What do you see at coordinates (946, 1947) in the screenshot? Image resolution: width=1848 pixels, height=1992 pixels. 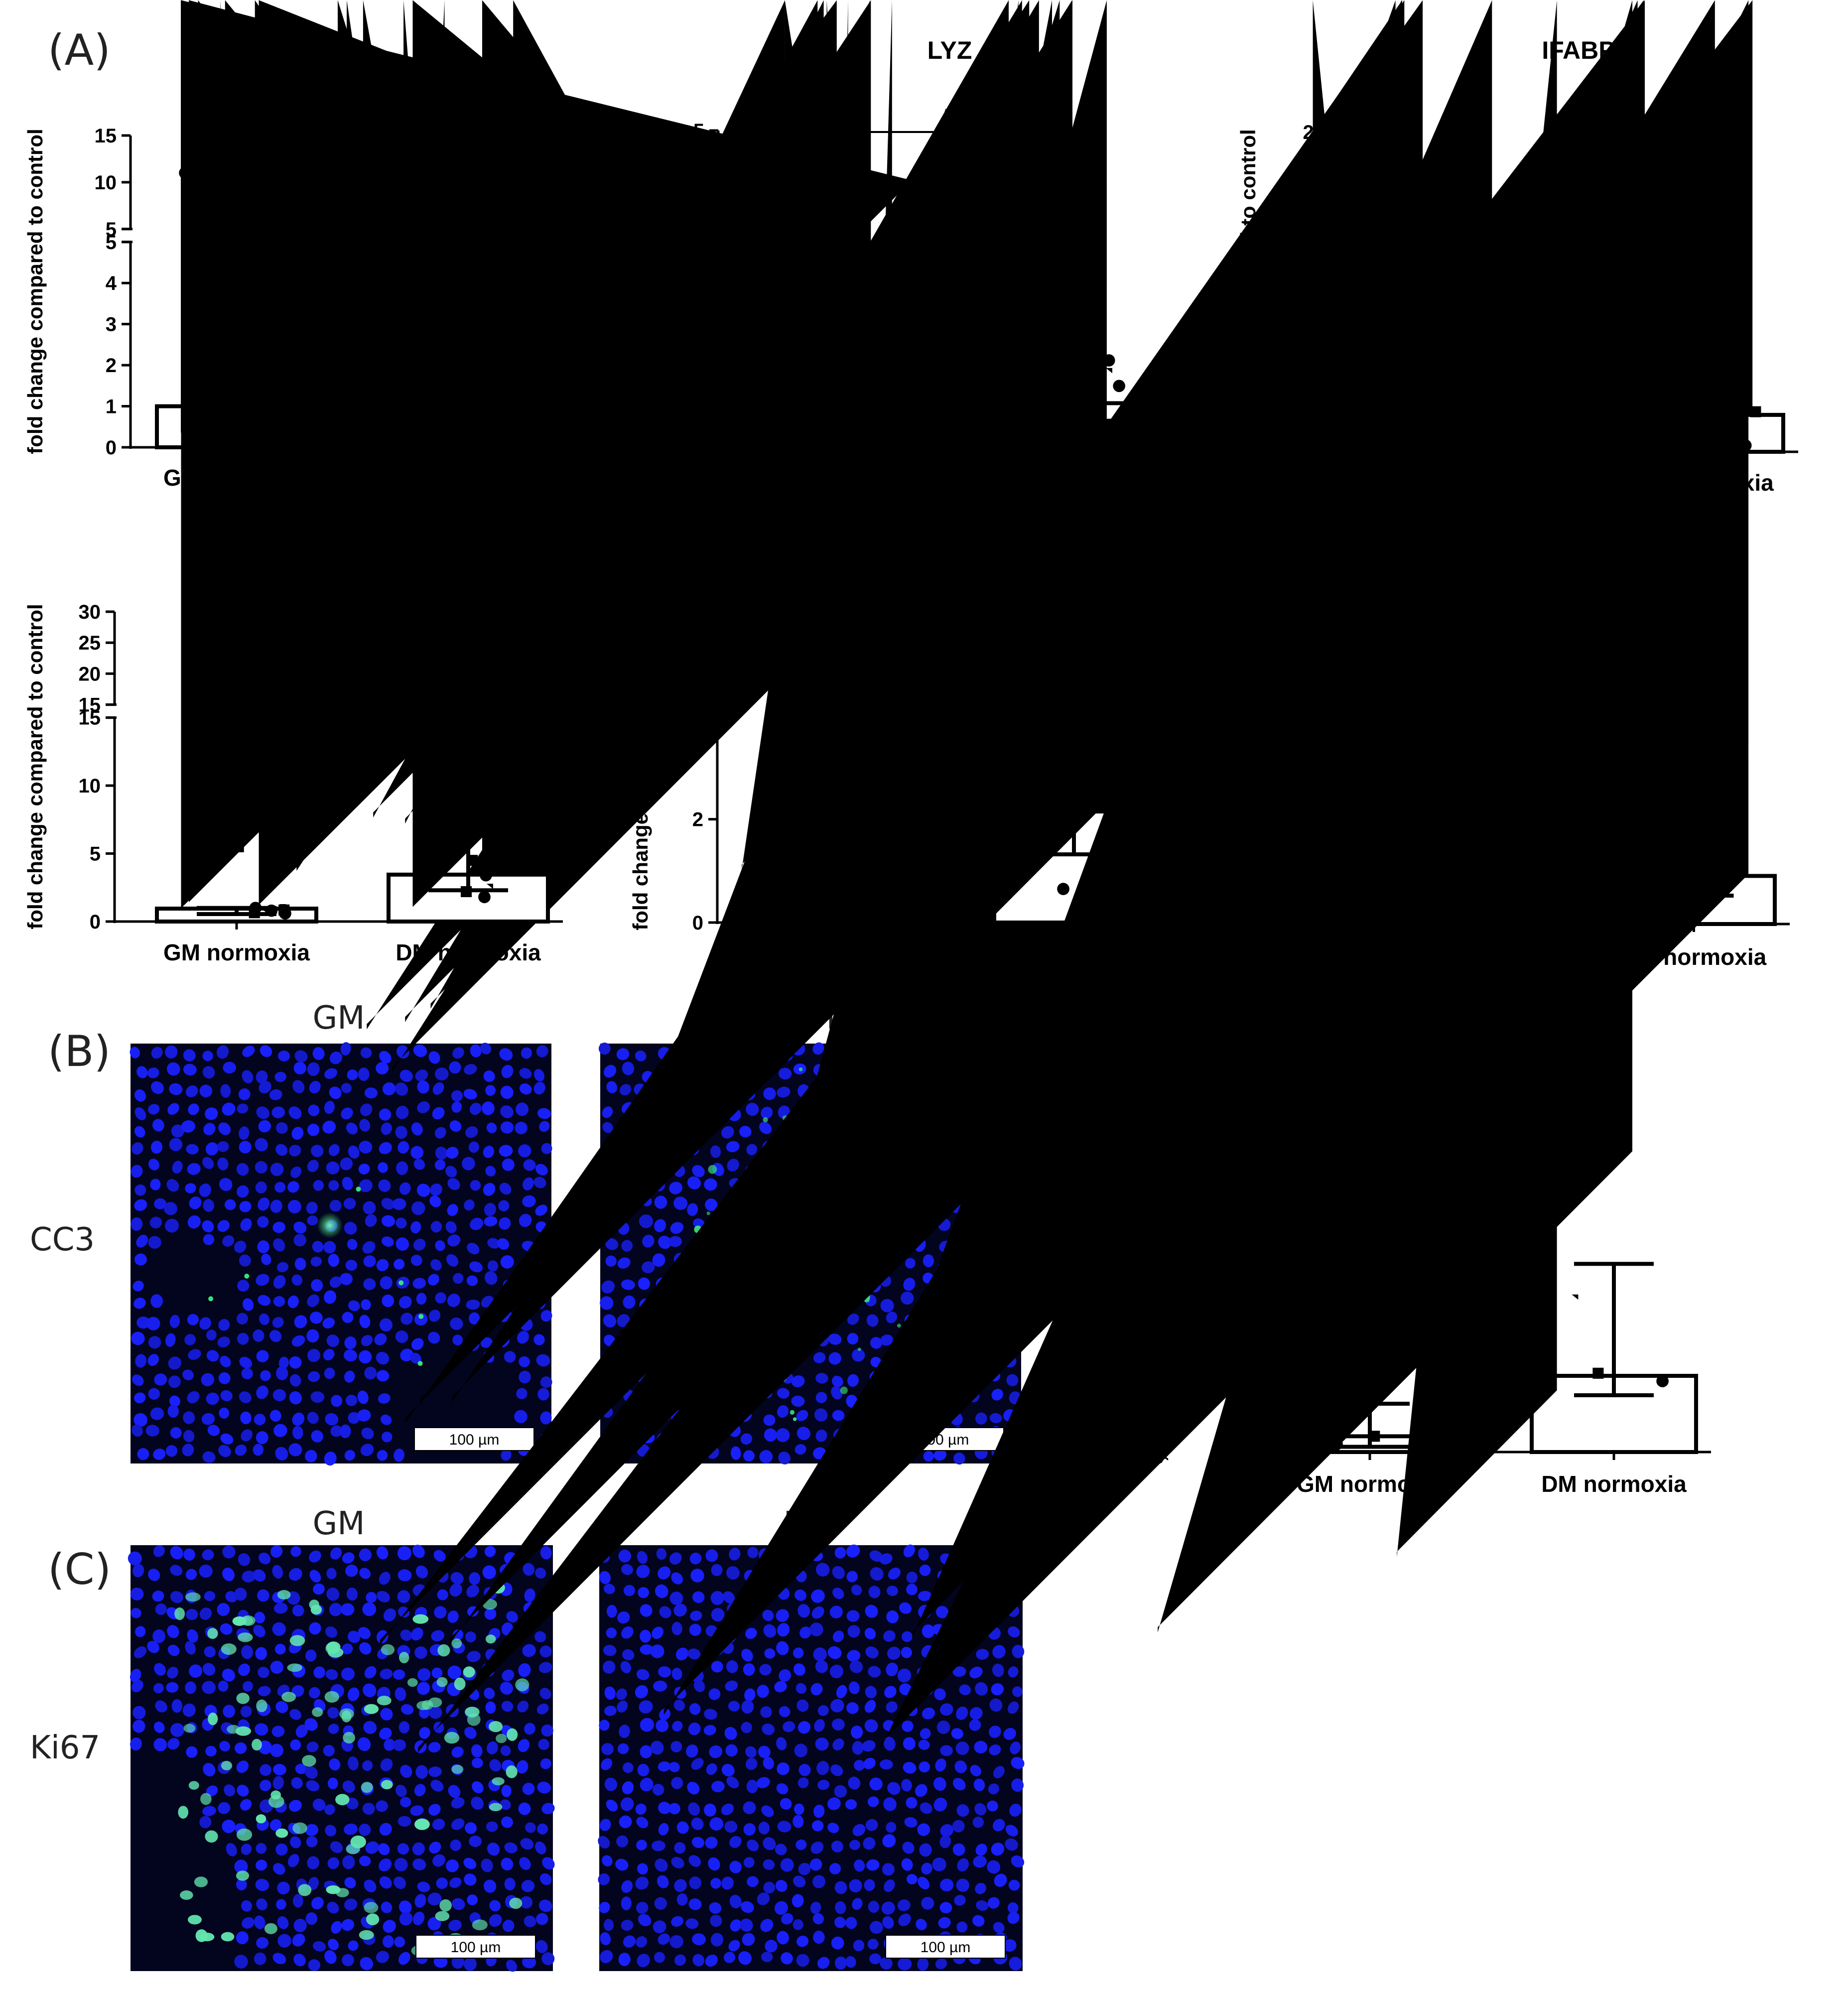 I see `scale-bar-label: 100 µm` at bounding box center [946, 1947].